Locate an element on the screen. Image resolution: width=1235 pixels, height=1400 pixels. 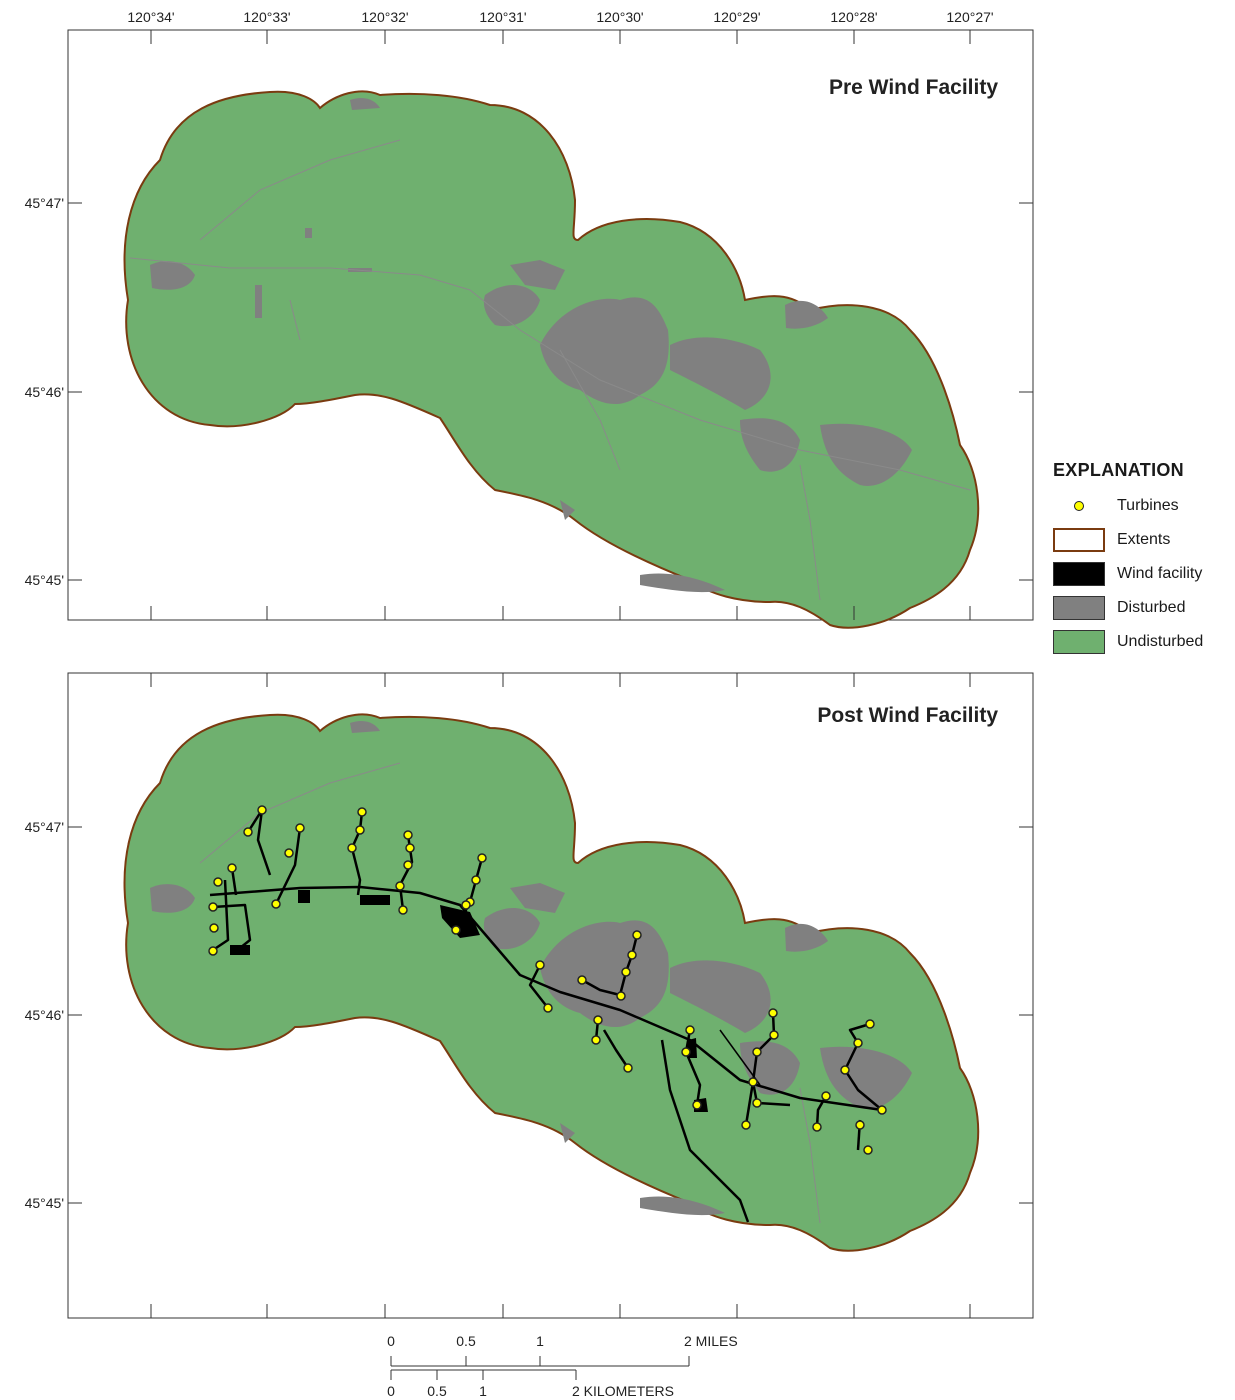
scale-label: 2 MILES is located at coordinates (711, 1341).